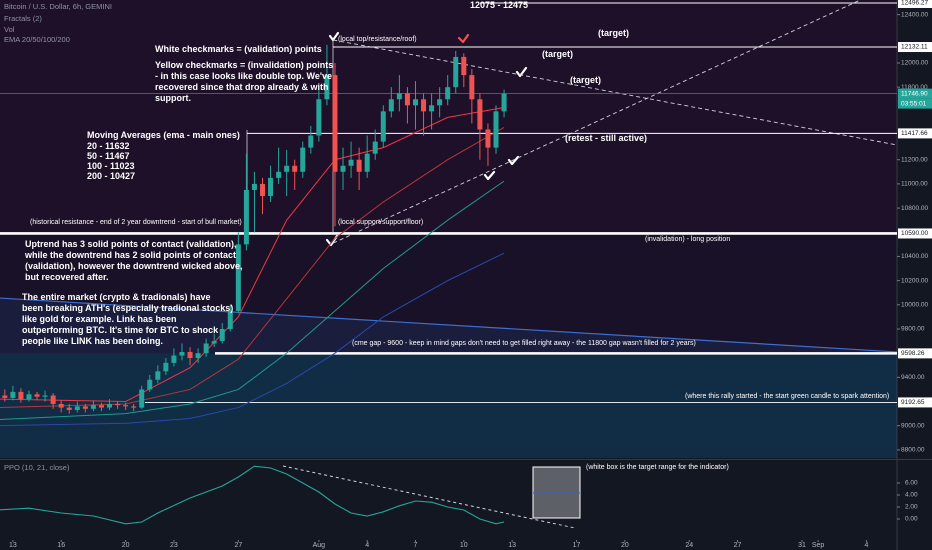 The width and height of the screenshot is (932, 550). I want to click on axis-bg, so click(914, 275).